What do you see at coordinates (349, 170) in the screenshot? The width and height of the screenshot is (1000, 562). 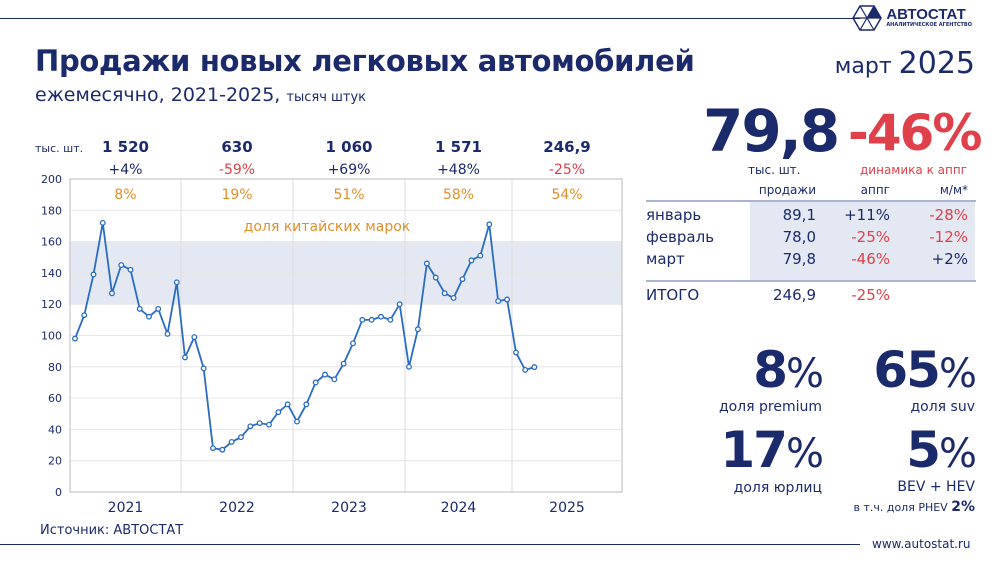 I see `year-change: +69%` at bounding box center [349, 170].